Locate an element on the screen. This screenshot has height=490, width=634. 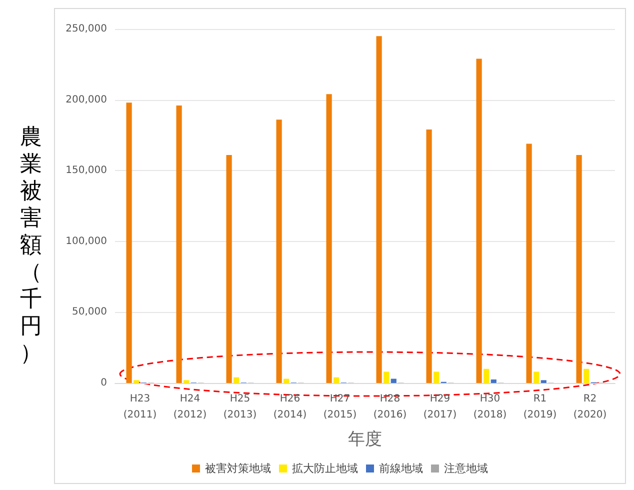
x-tick-label: H23 (2011) is located at coordinates (140, 407).